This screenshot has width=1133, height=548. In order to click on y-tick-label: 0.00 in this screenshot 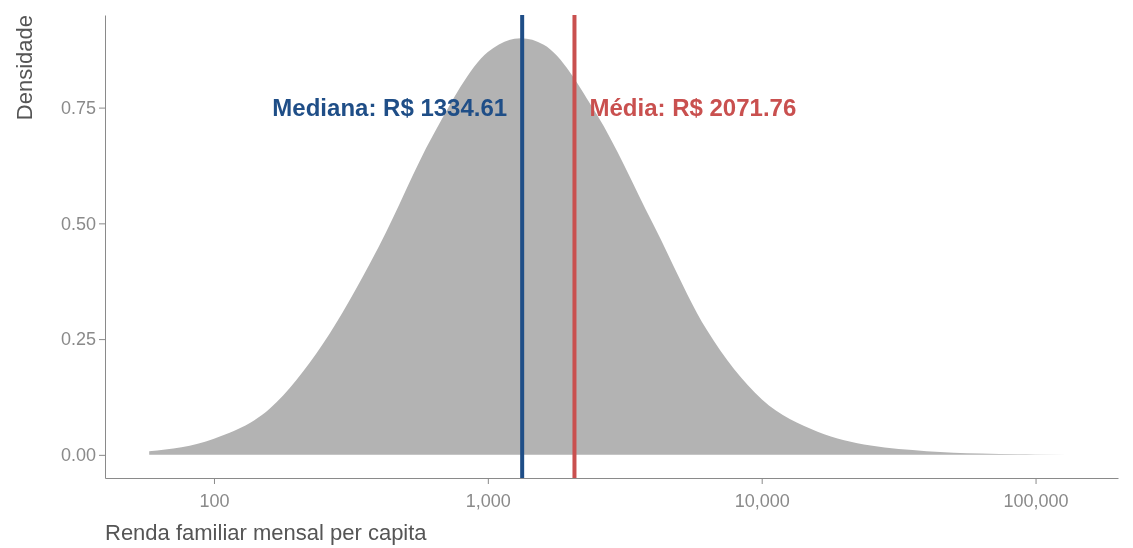, I will do `click(78, 455)`.